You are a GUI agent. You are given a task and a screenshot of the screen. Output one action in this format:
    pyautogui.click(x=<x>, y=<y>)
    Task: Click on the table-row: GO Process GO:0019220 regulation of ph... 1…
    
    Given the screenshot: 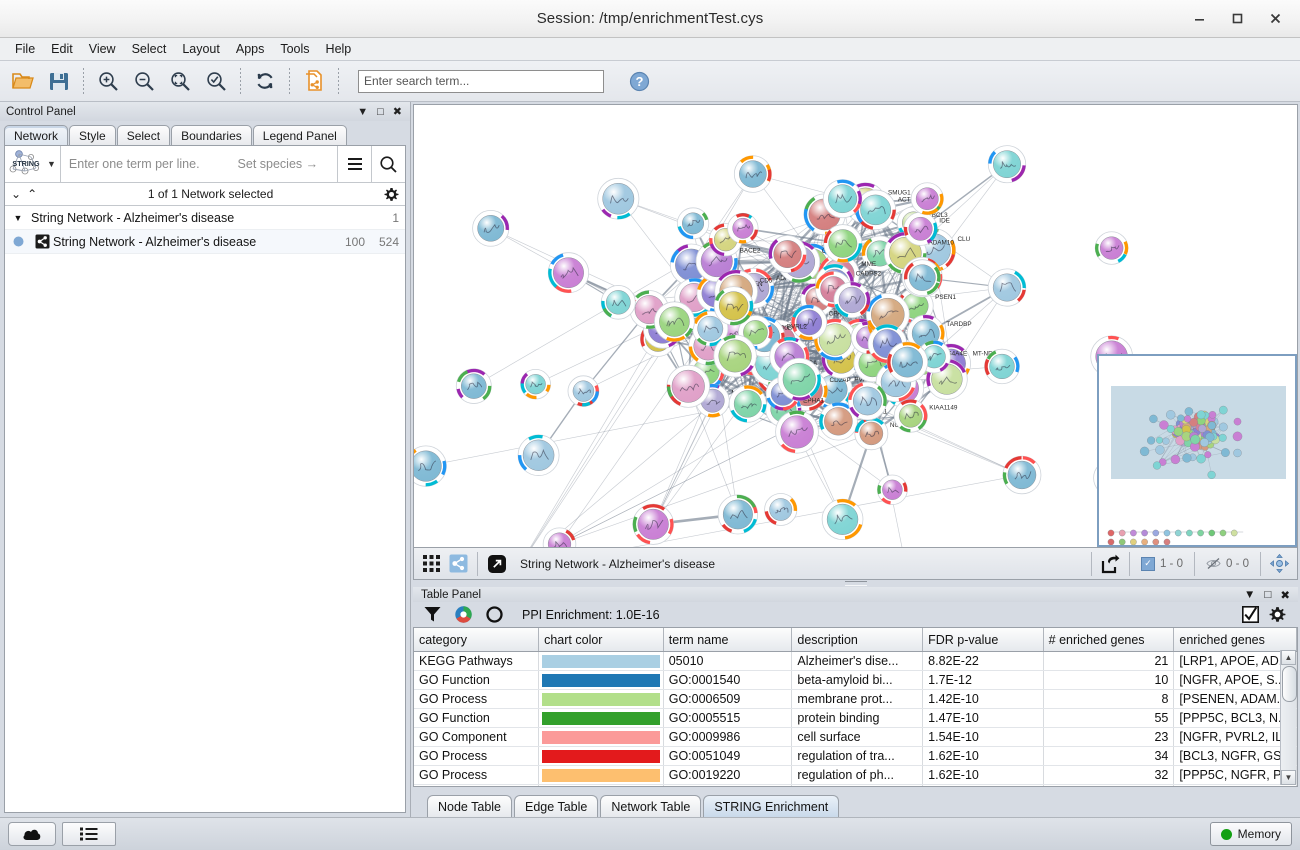 What is the action you would take?
    pyautogui.click(x=855, y=775)
    